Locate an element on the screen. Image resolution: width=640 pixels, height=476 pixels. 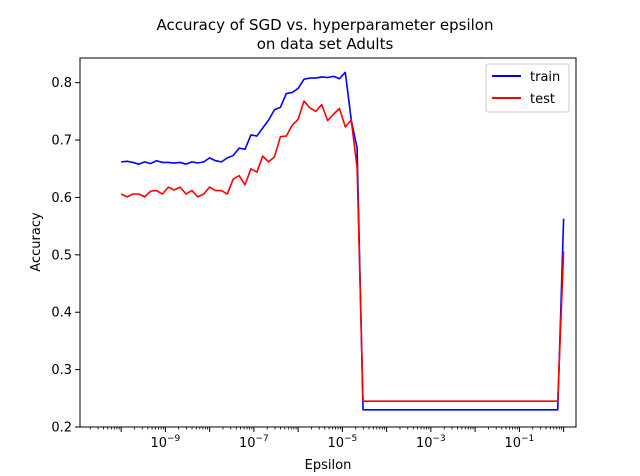
legend: train test is located at coordinates (527, 88).